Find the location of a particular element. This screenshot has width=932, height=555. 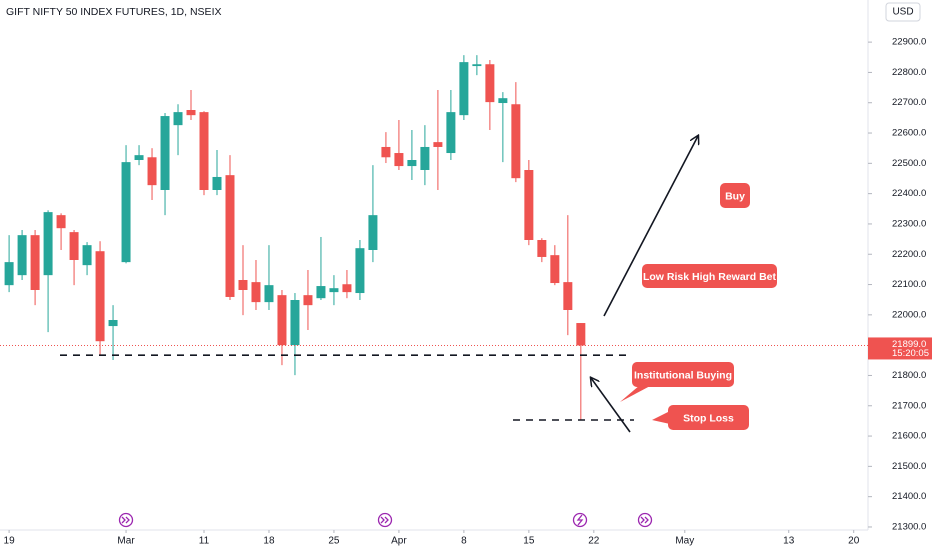

y-tick-label: 21400.0 is located at coordinates (909, 496).